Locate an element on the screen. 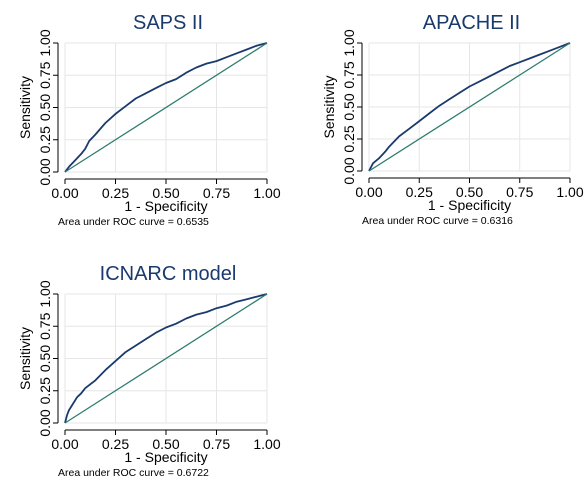 This screenshot has width=587, height=485. auc-note: Area under ROC curve = 0.6535 is located at coordinates (133, 222).